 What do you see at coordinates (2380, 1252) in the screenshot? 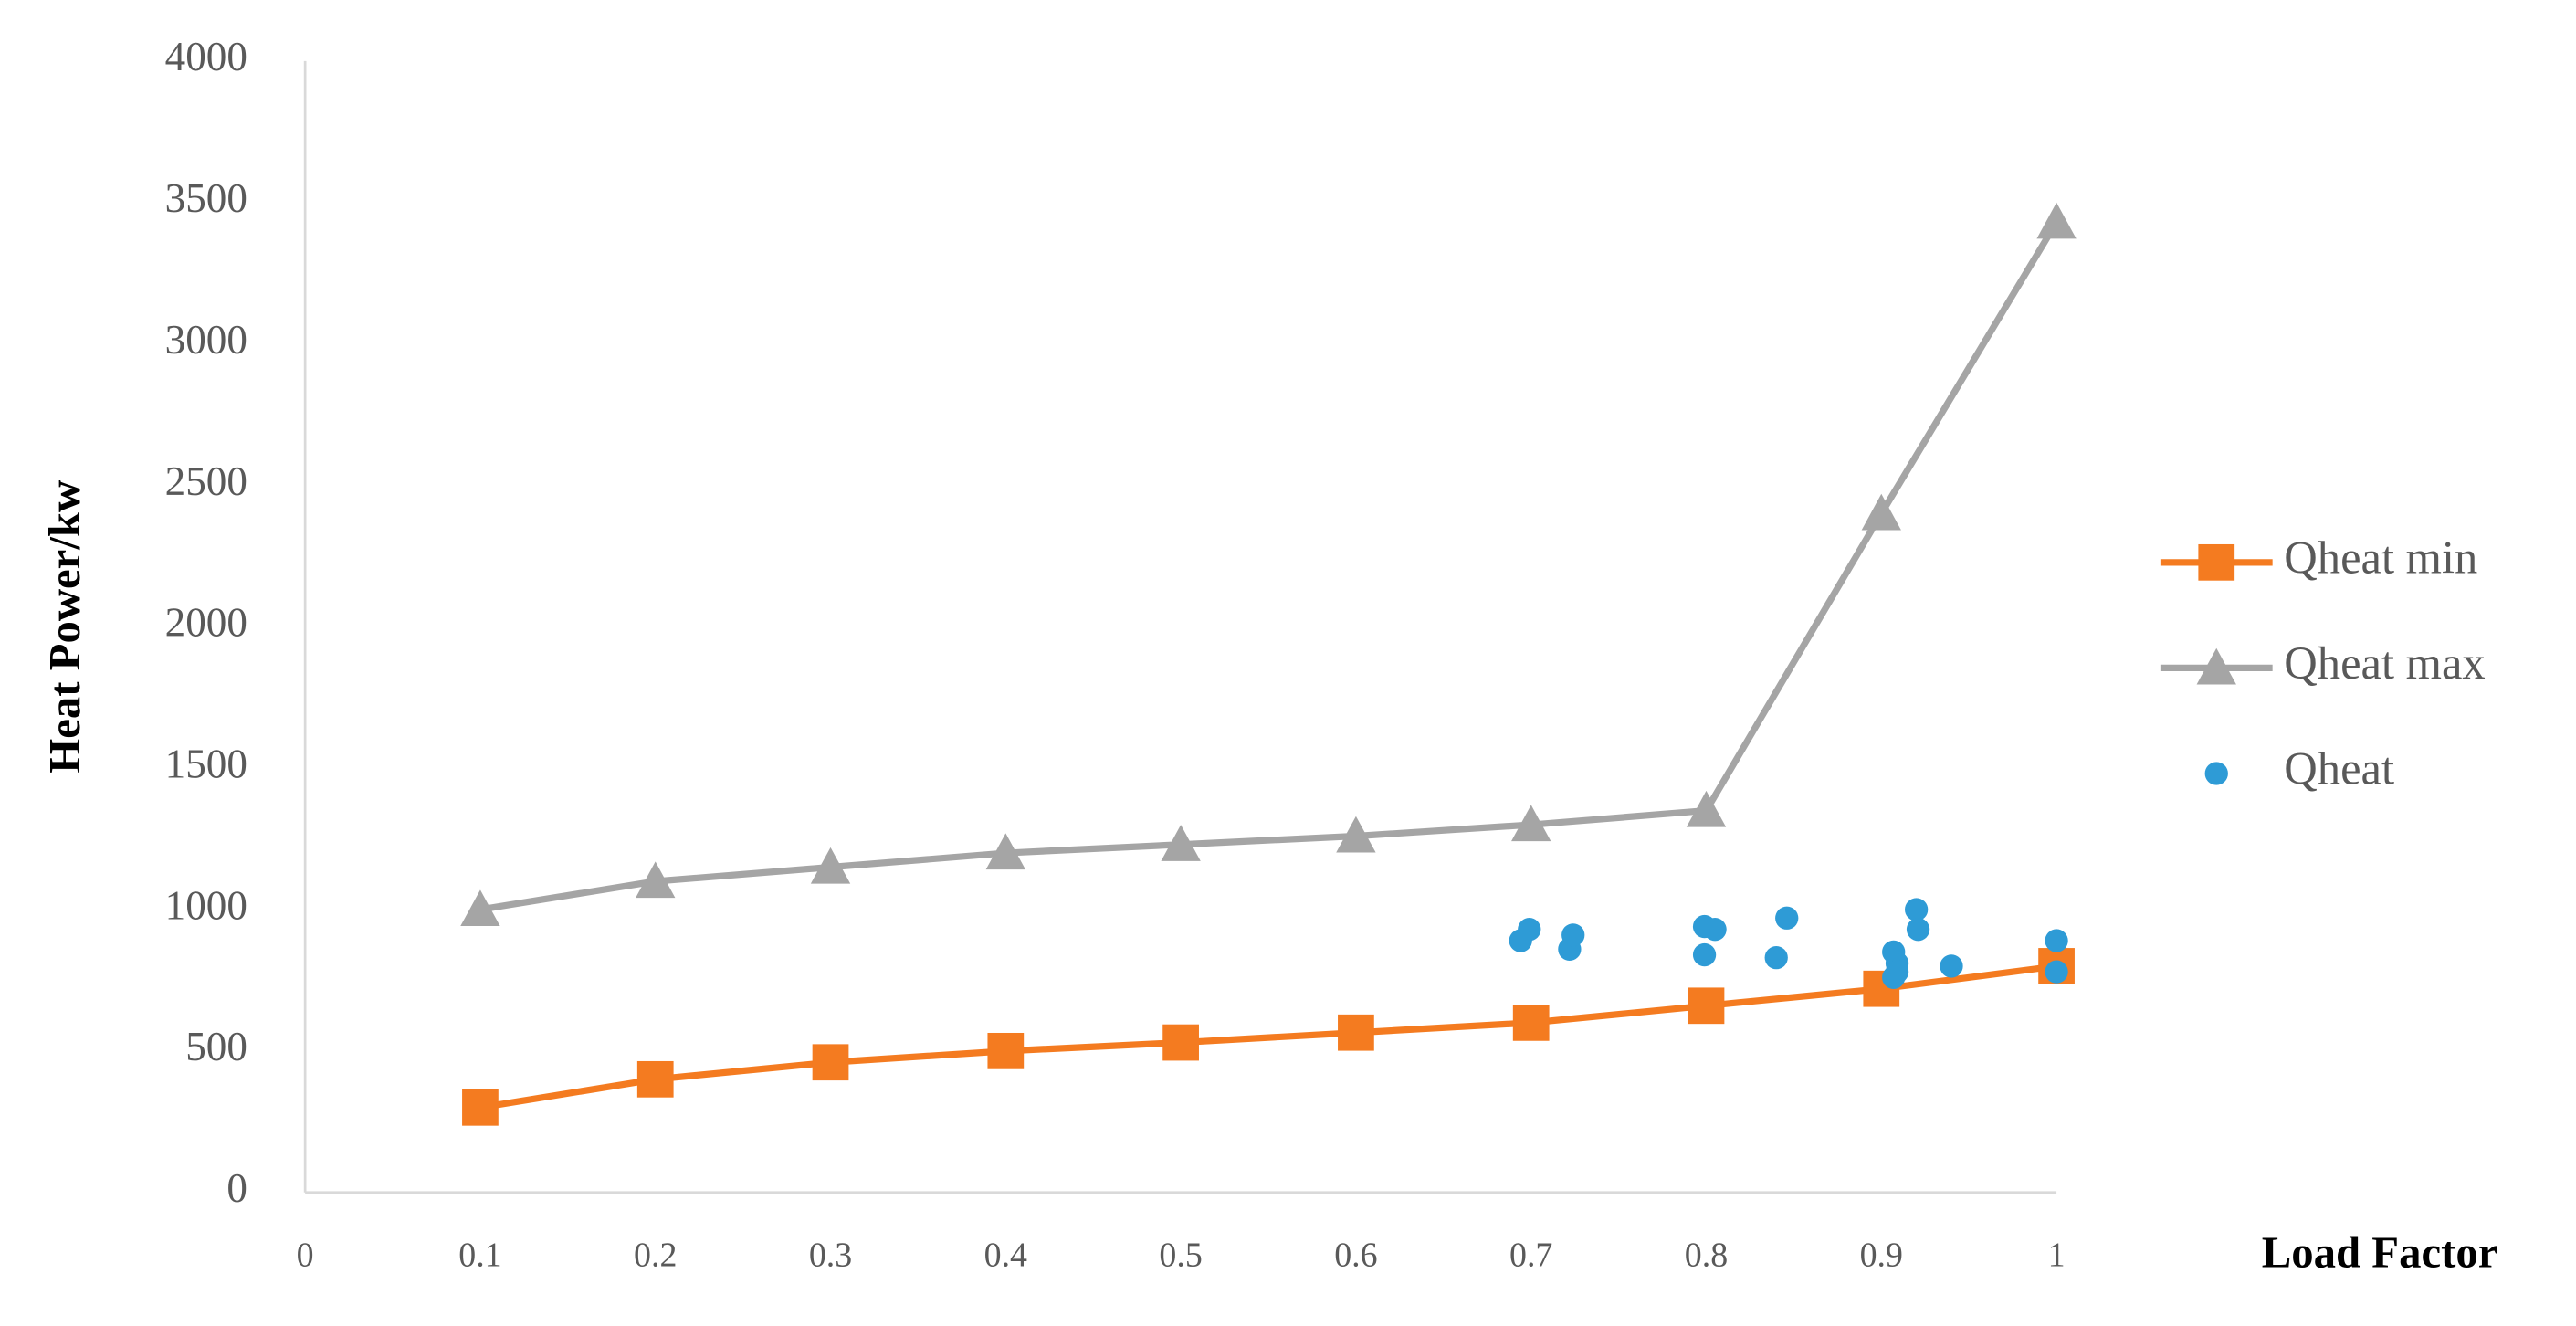
I see `x-axis-label: Load Factor` at bounding box center [2380, 1252].